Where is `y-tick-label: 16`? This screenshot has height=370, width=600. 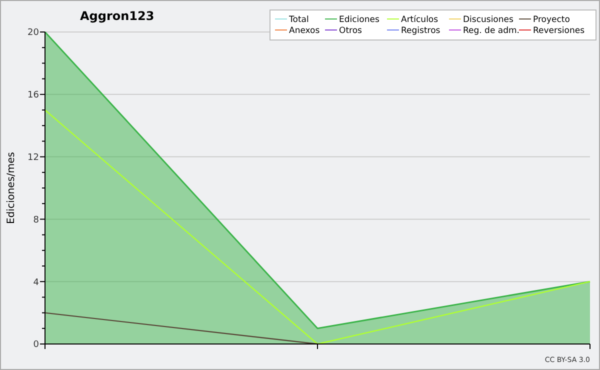 y-tick-label: 16 is located at coordinates (34, 95).